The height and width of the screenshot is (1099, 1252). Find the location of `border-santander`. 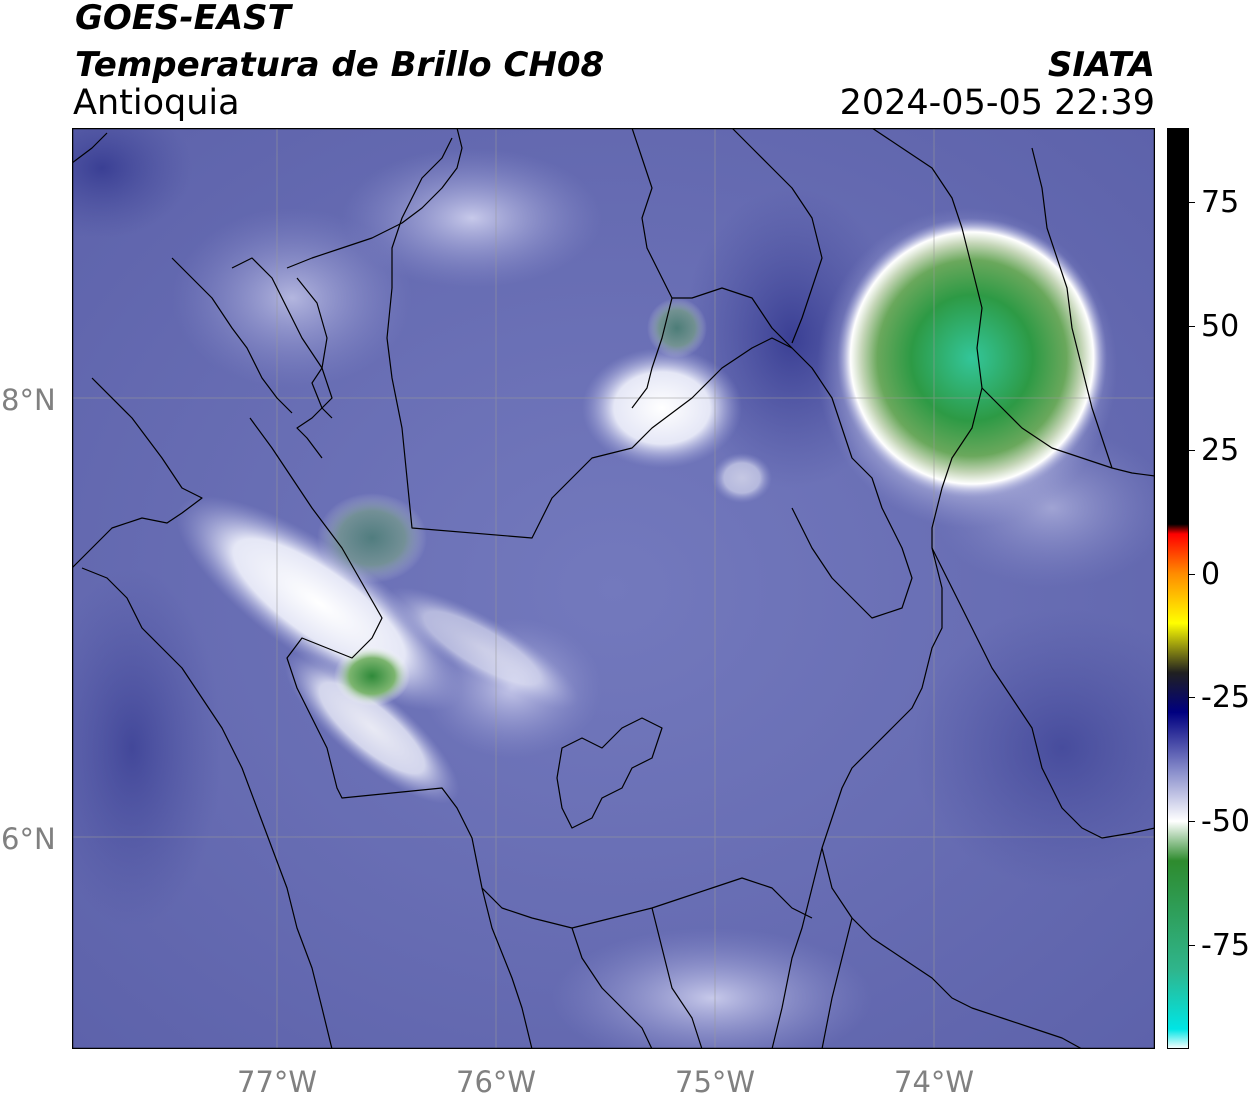

border-santander is located at coordinates (1043, 493).